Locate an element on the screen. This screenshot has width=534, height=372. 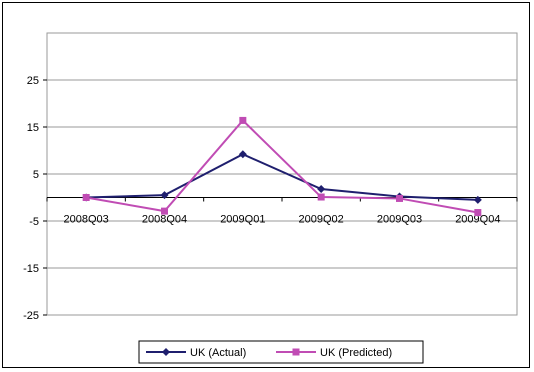
y-tick-label: -5 is located at coordinates (34, 222).